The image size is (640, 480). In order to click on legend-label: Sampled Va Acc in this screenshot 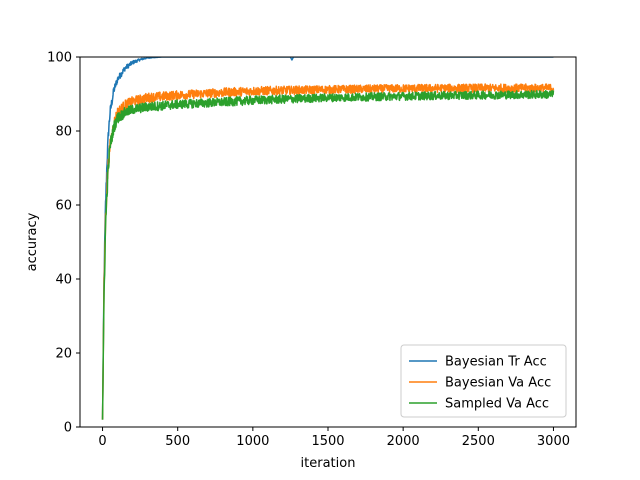, I will do `click(497, 404)`.